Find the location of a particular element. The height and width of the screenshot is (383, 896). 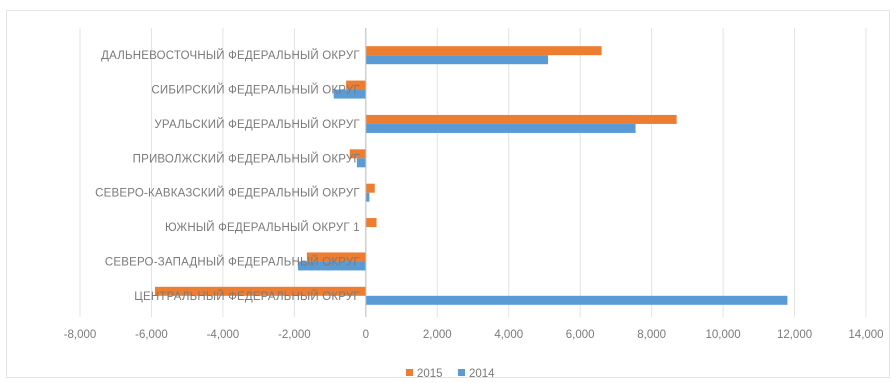

x-tick-label: 12,000 is located at coordinates (794, 335).